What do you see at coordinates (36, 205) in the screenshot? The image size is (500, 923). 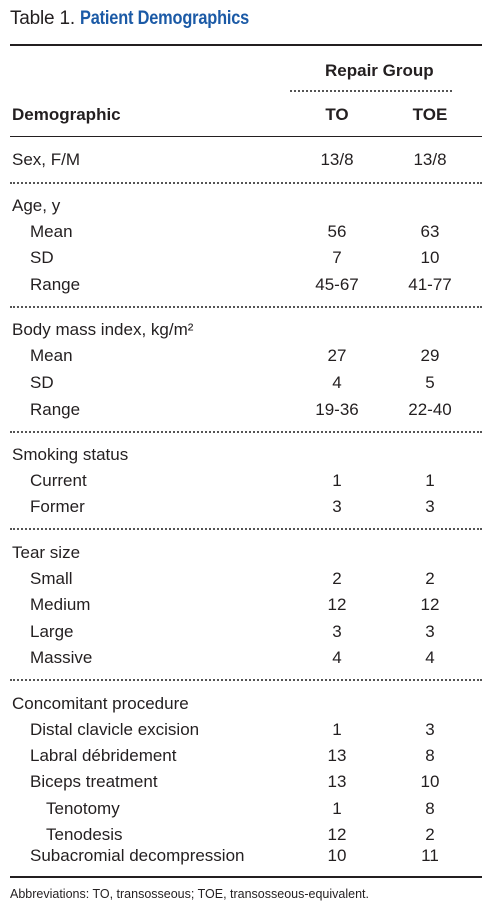 I see `section-label-age: Age, y` at bounding box center [36, 205].